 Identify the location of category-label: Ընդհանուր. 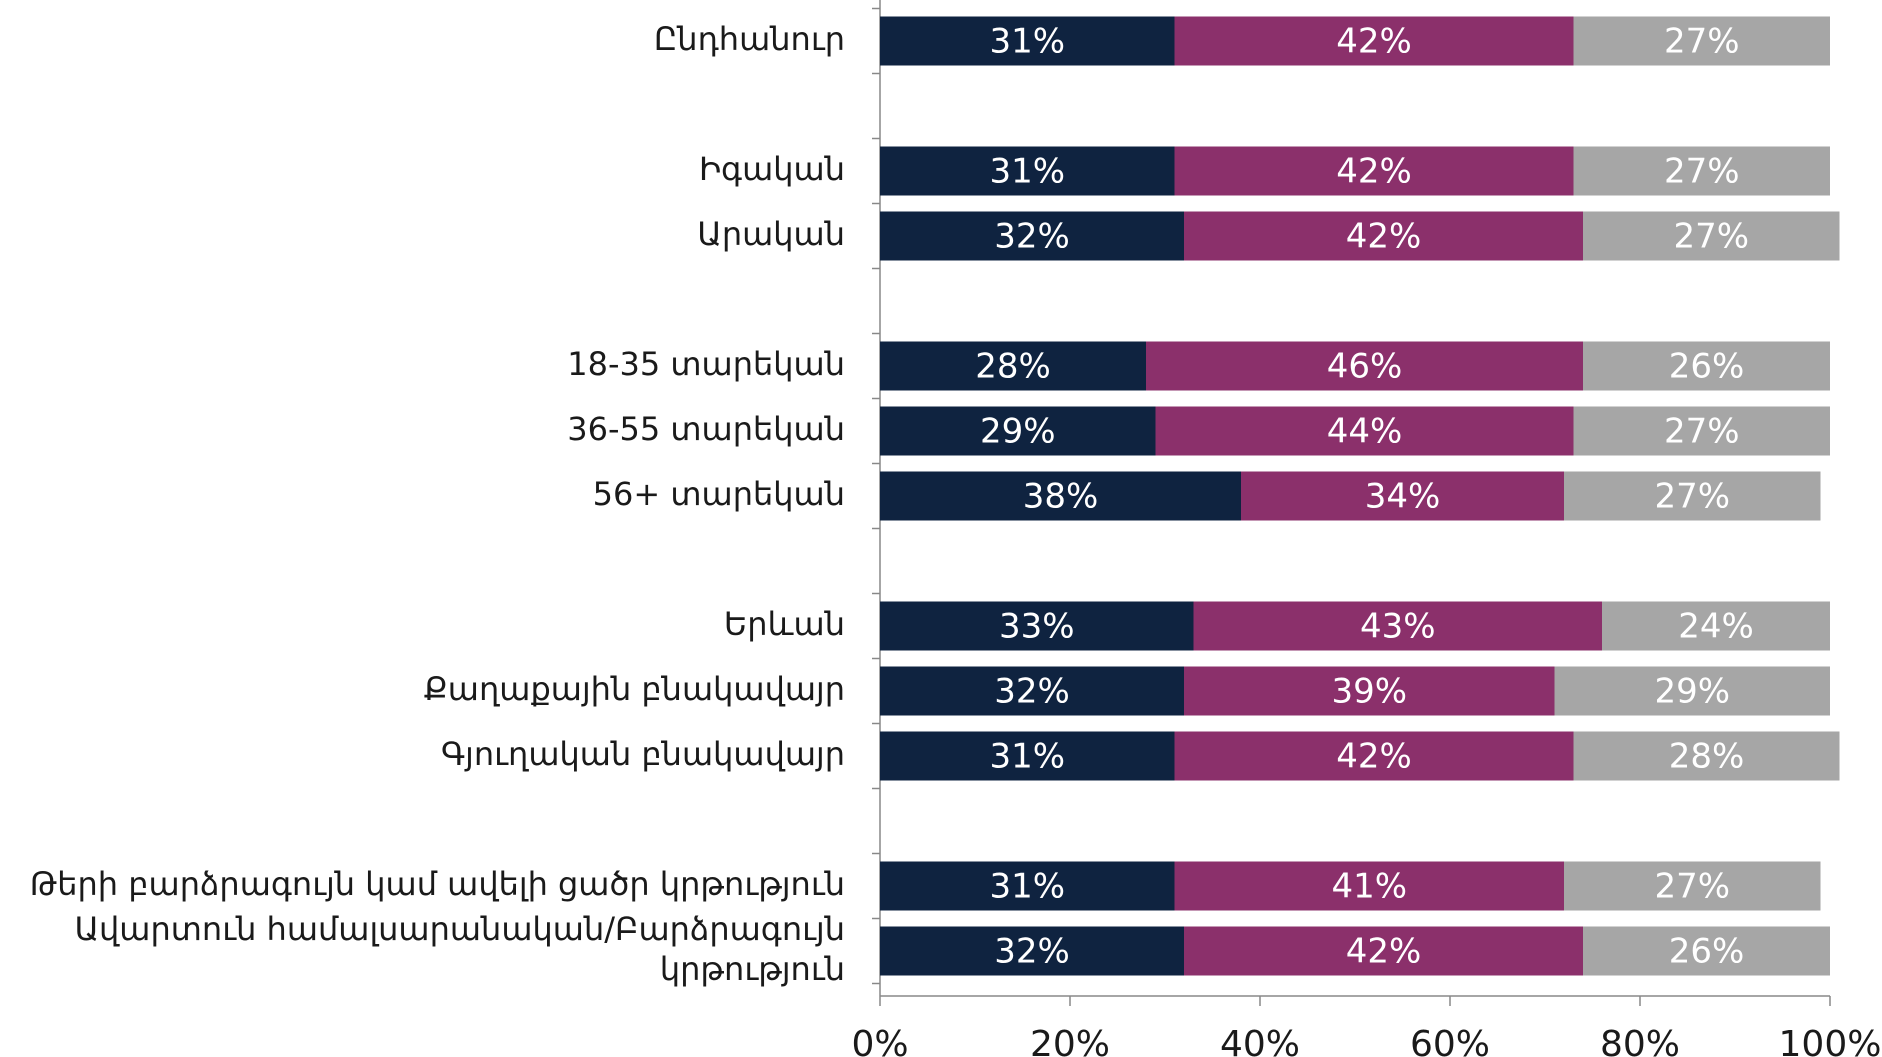
(749, 39).